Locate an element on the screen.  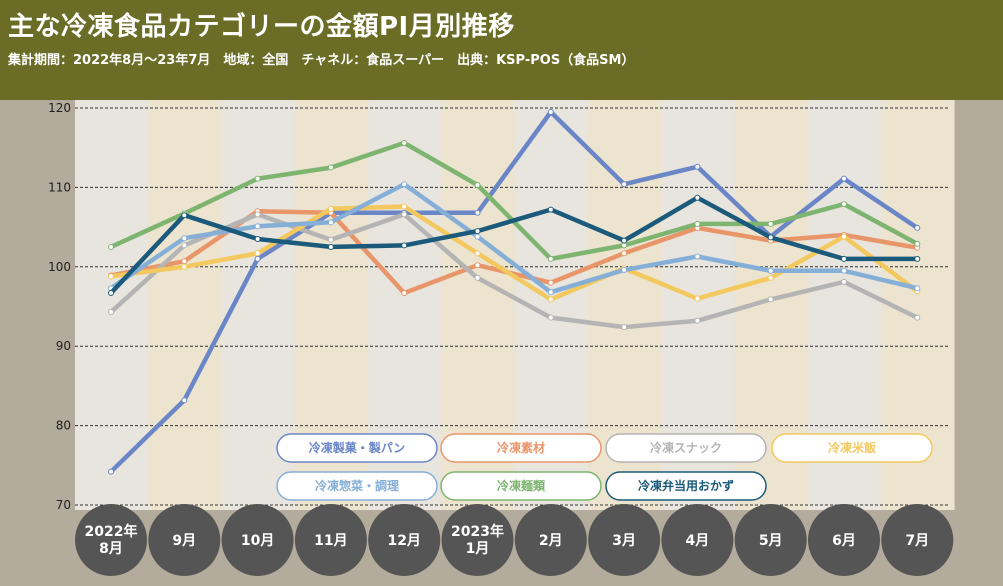
legend-label: 冷凍弁当用おかず is located at coordinates (686, 485).